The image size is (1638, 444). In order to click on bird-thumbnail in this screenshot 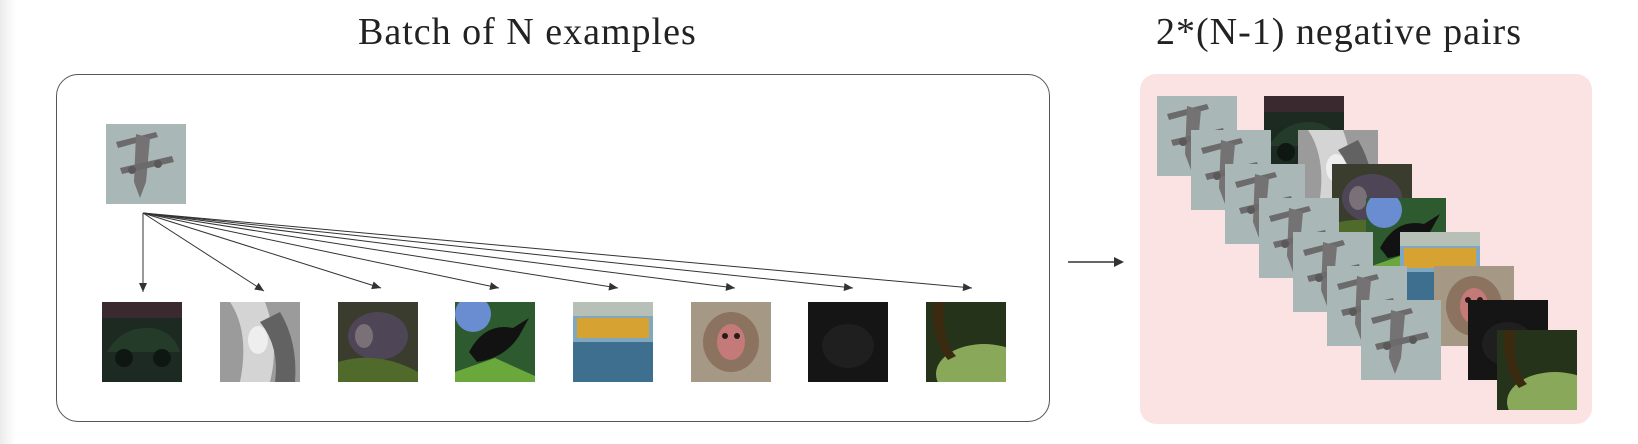, I will do `click(495, 342)`.